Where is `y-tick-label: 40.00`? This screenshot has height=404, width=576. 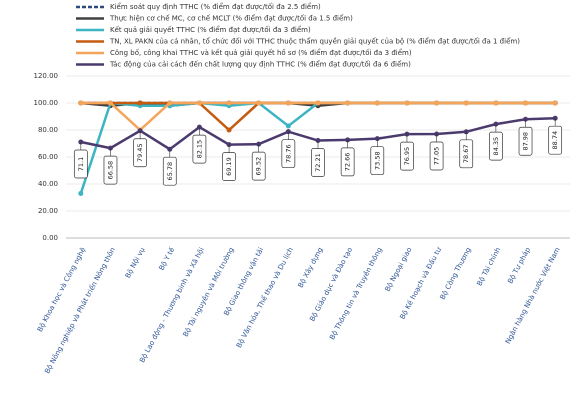 y-tick-label: 40.00 is located at coordinates (48, 184).